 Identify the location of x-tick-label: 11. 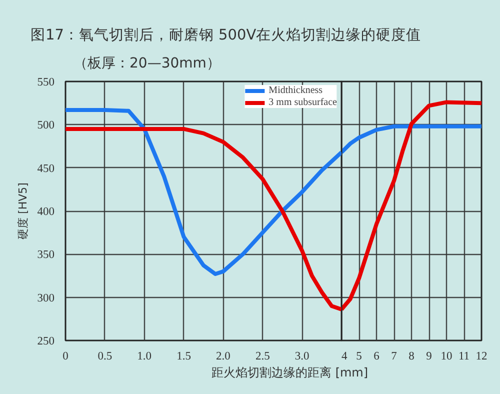
(464, 356).